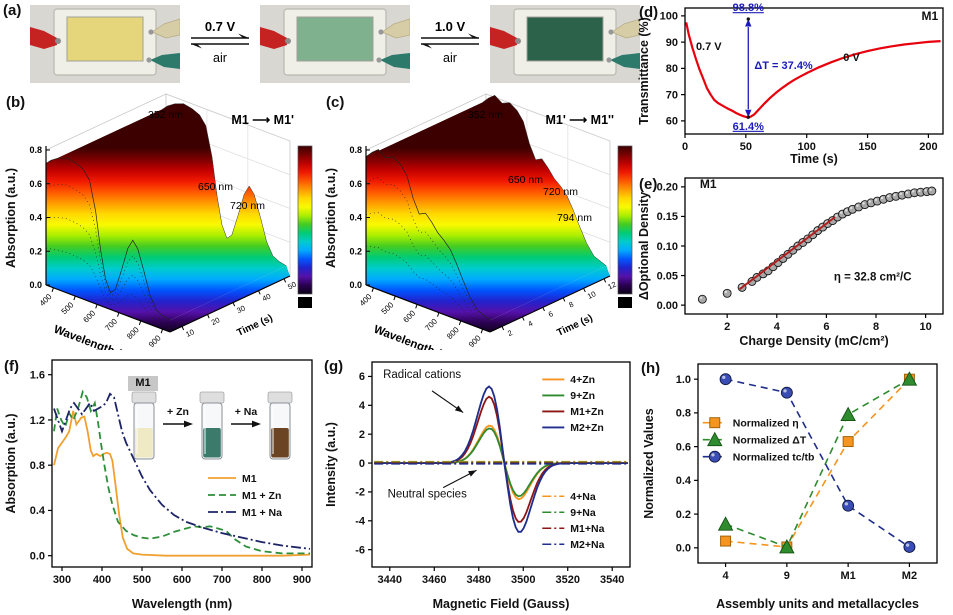  Describe the element at coordinates (587, 545) in the screenshot. I see `legend-label: M2+Na` at that location.